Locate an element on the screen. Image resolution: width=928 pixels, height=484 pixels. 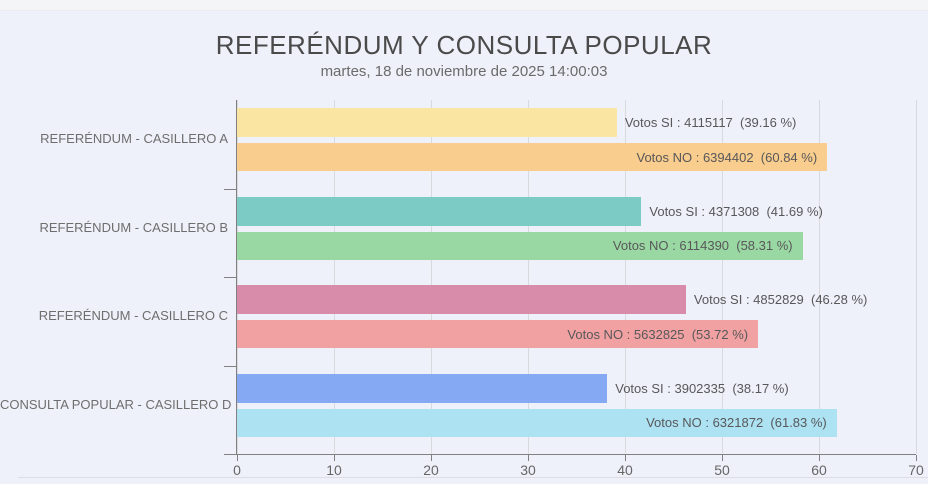
bar-2-si is located at coordinates (461, 299).